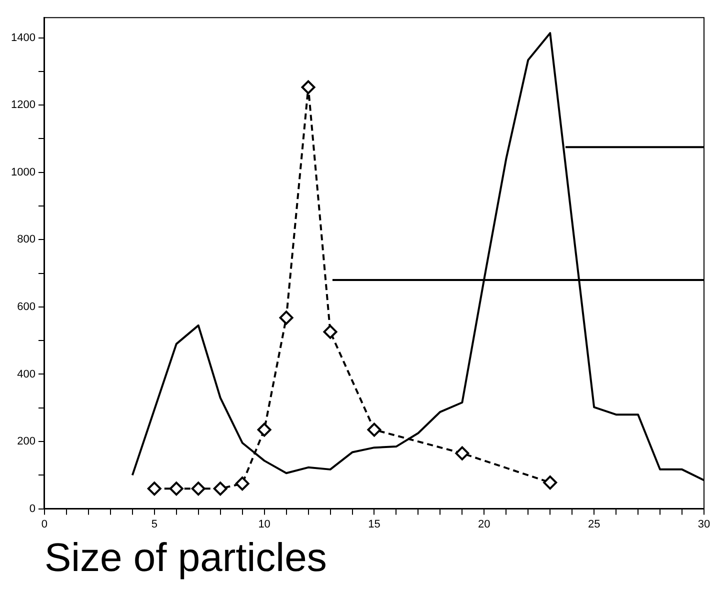  I want to click on x-tick-label: 10, so click(264, 524).